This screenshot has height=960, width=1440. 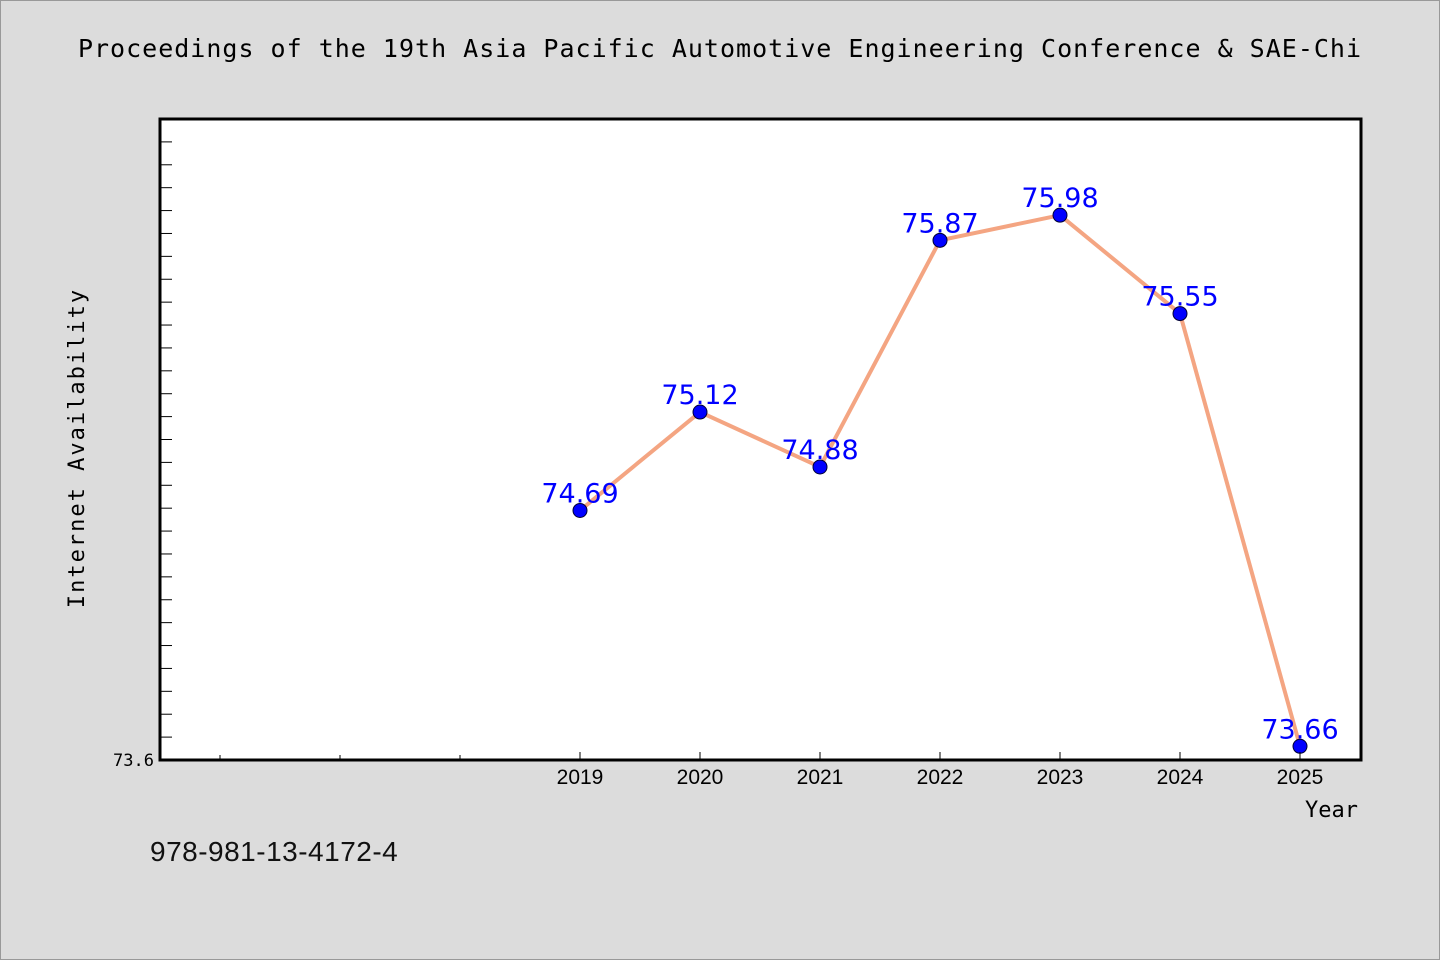 I want to click on data-label: 73.66, so click(x=1299, y=729).